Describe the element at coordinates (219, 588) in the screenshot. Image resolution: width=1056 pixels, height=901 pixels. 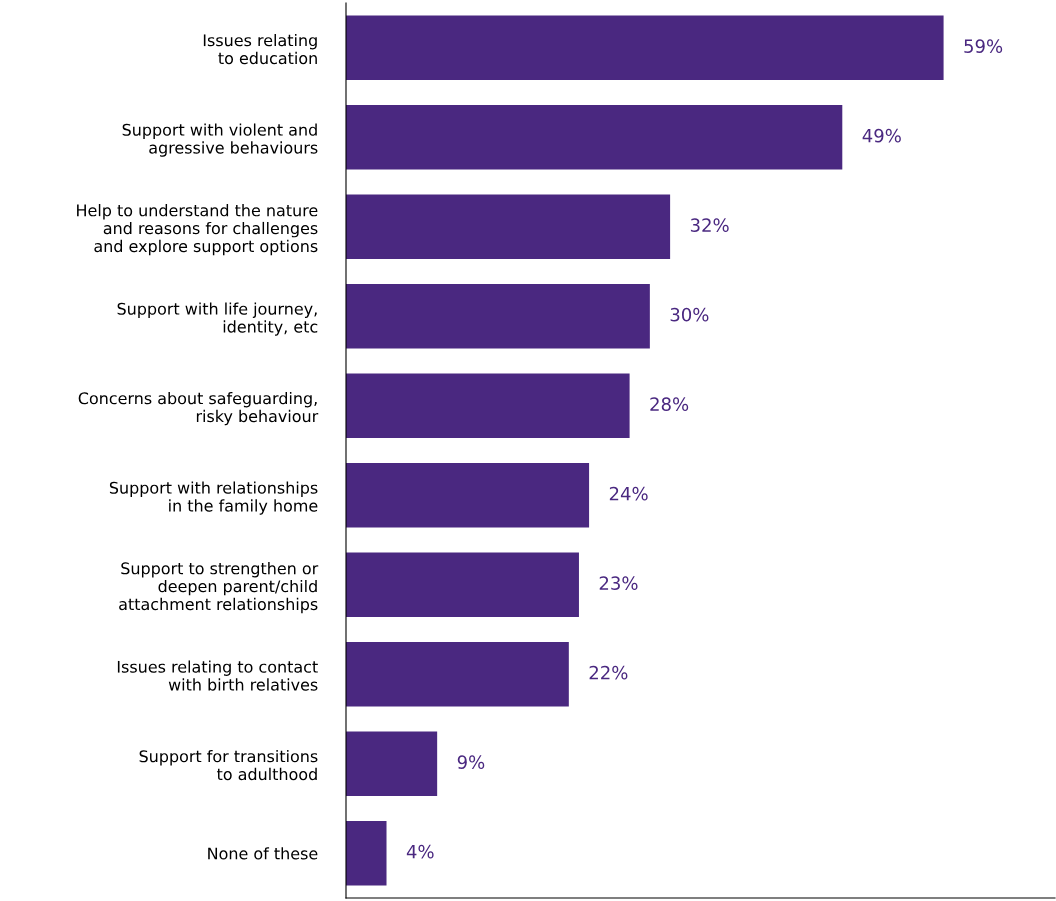
I see `y-tick-label: Support to strengthen or deepen parent/child attachment relationships` at that location.